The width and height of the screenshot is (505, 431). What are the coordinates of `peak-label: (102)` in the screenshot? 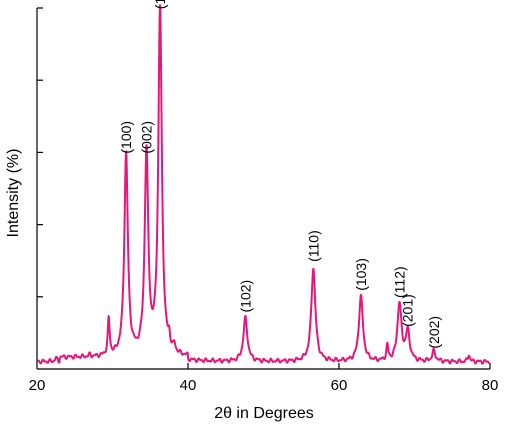 It's located at (245, 296).